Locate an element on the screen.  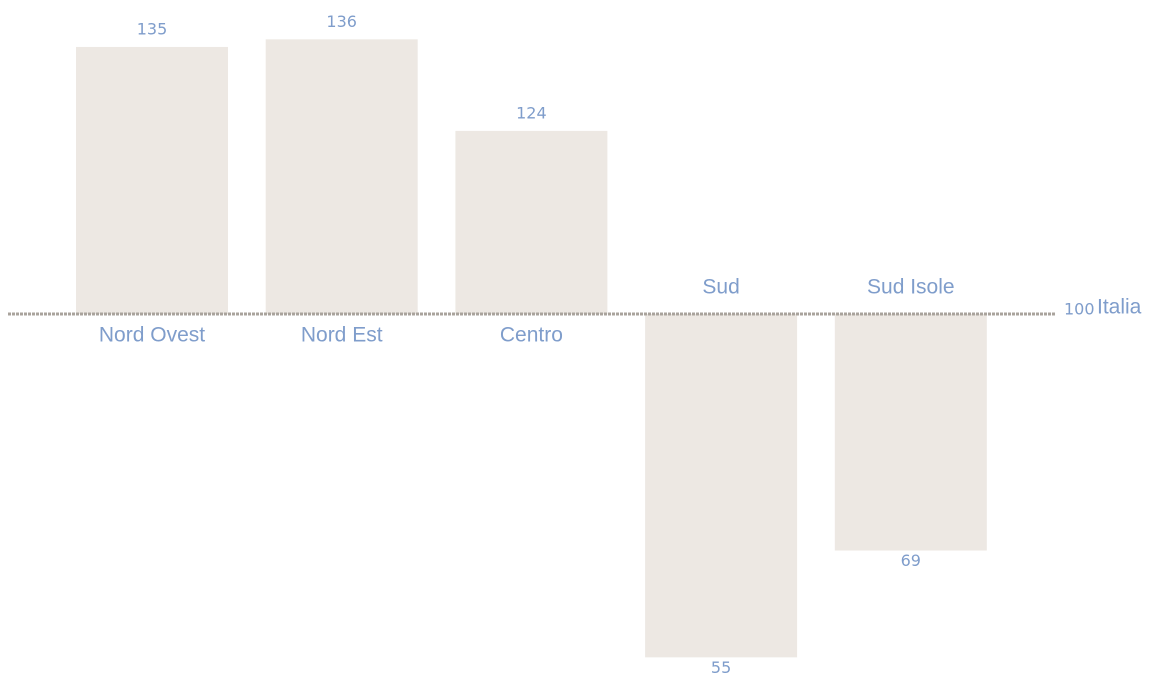
category-label: Sud is located at coordinates (720, 287).